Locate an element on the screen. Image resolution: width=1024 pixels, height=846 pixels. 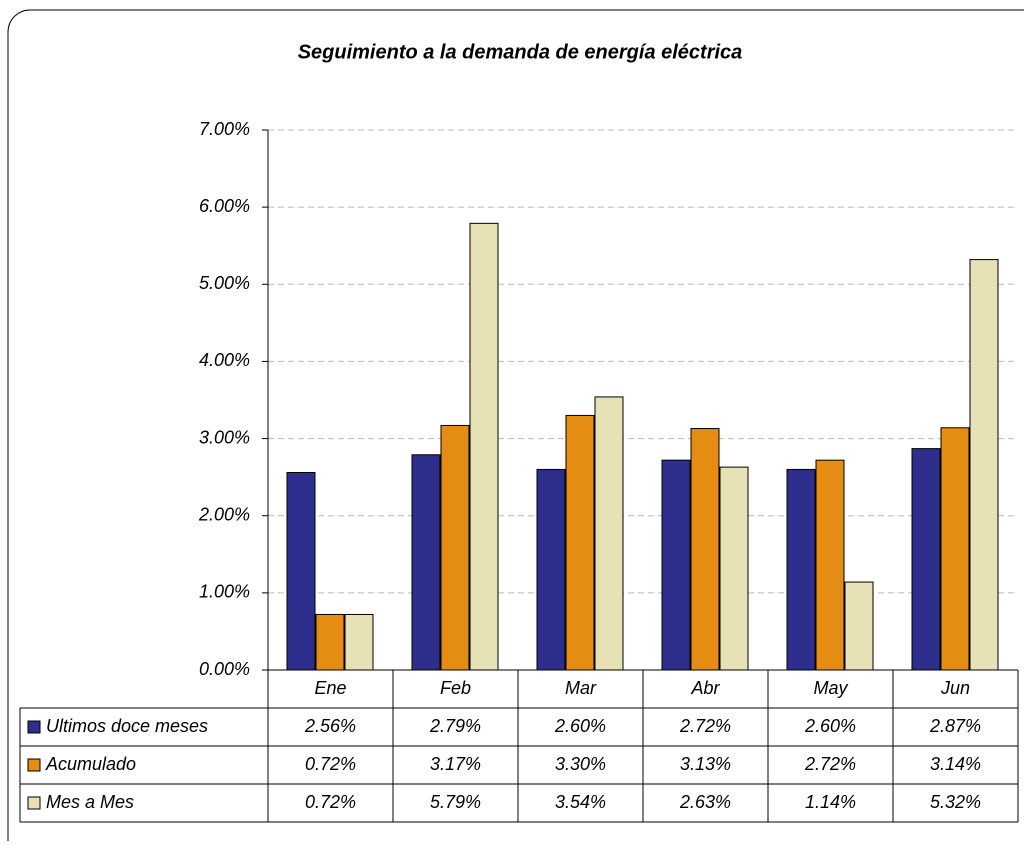
table-value: 2.79% is located at coordinates (455, 726).